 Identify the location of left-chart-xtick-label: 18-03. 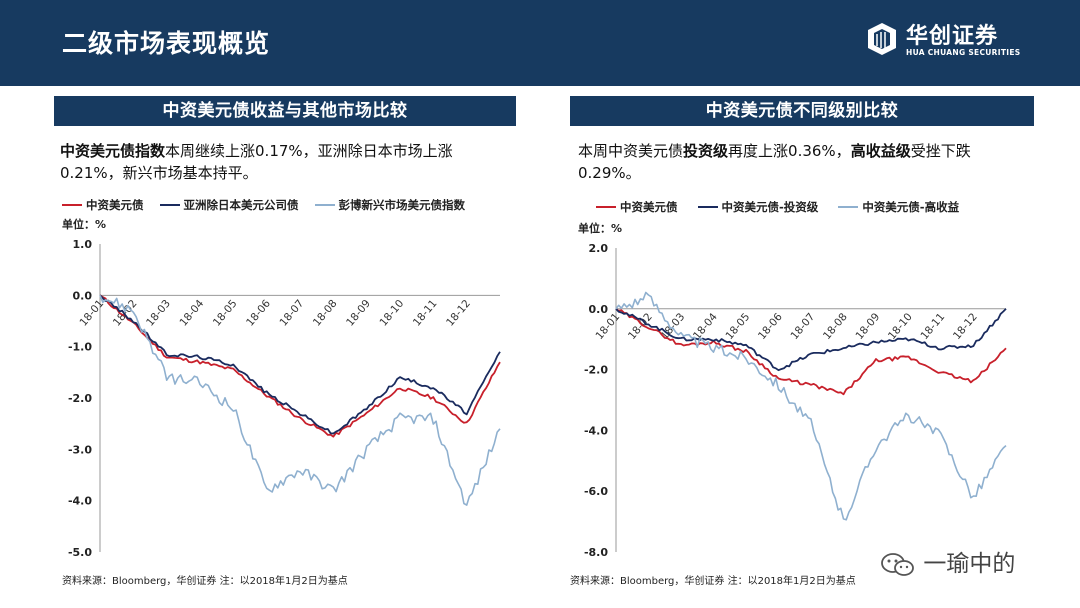
(158, 313).